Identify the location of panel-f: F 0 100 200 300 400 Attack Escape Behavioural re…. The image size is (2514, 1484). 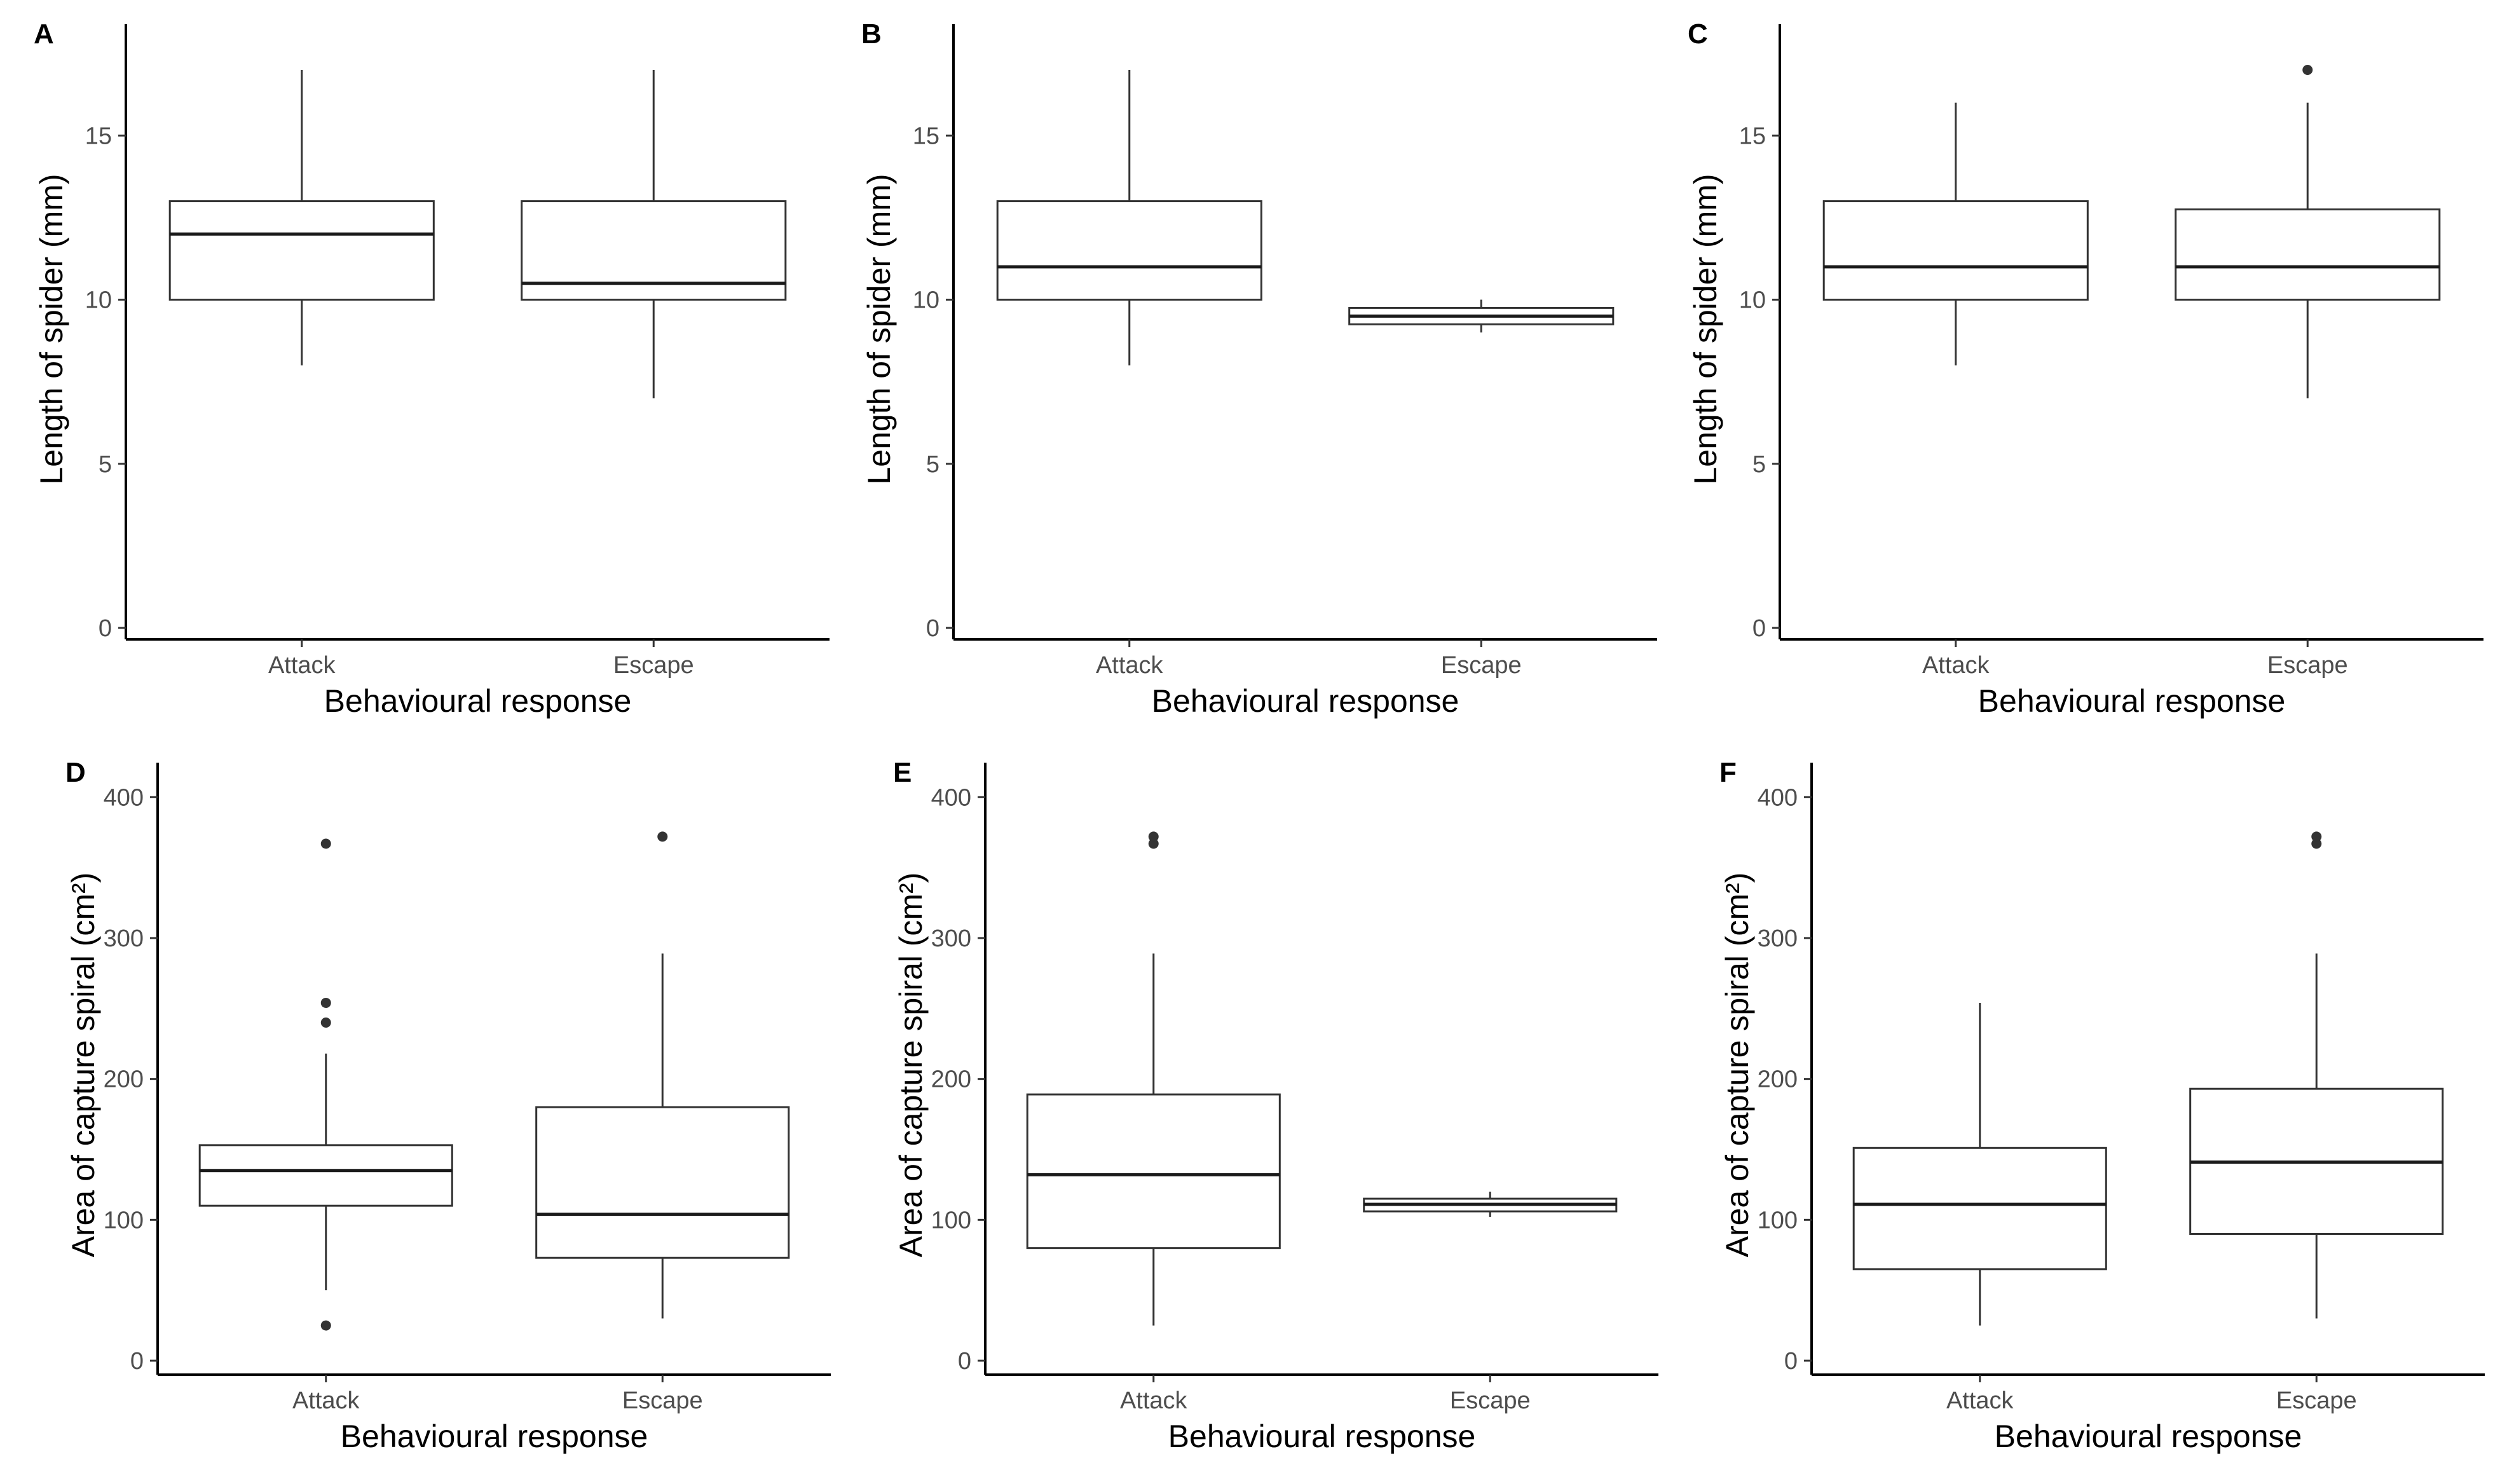
(2102, 1105).